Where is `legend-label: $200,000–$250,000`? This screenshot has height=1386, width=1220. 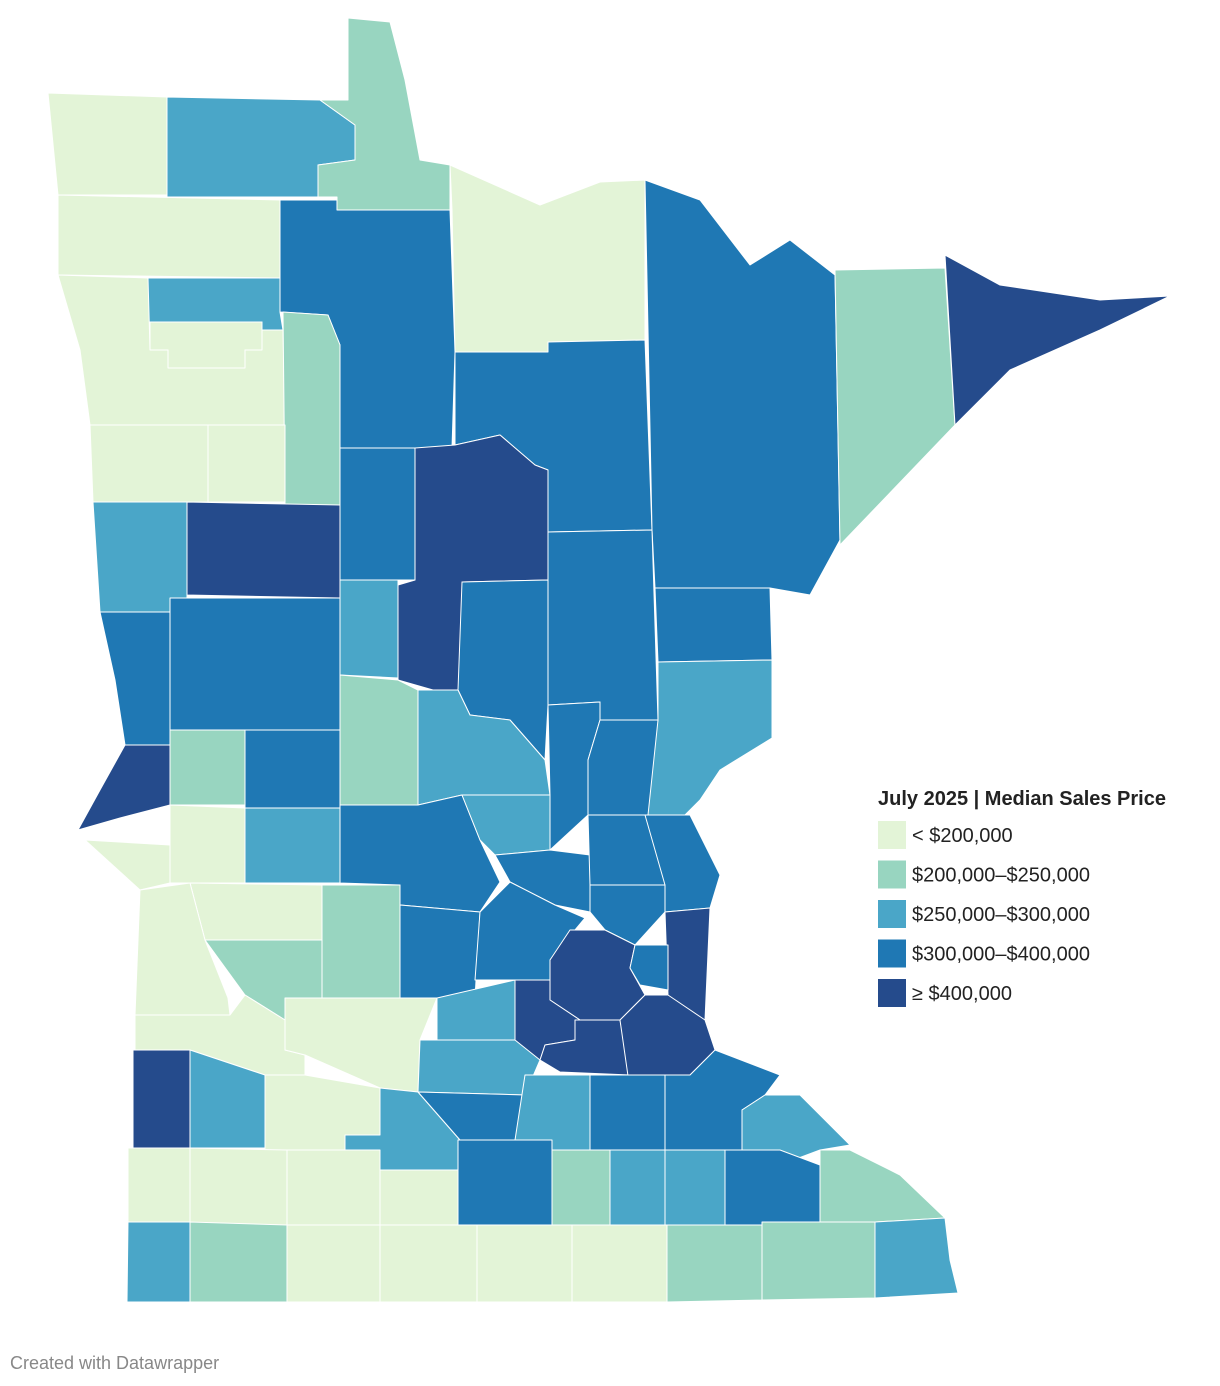
legend-label: $200,000–$250,000 is located at coordinates (1001, 876).